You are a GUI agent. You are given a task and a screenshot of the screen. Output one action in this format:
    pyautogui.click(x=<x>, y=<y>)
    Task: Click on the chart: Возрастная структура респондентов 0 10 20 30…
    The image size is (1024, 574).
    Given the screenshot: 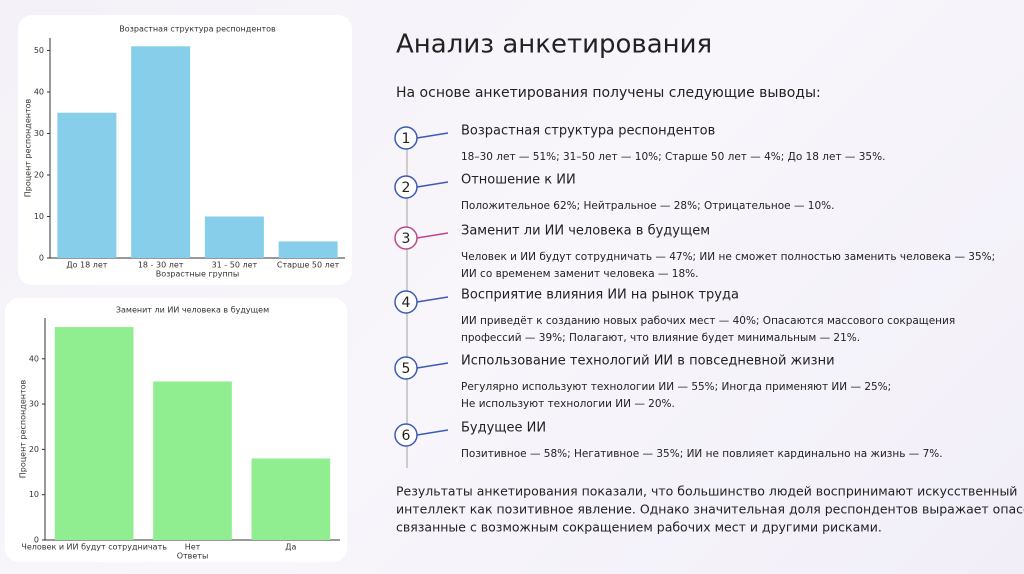 What is the action you would take?
    pyautogui.click(x=184, y=152)
    